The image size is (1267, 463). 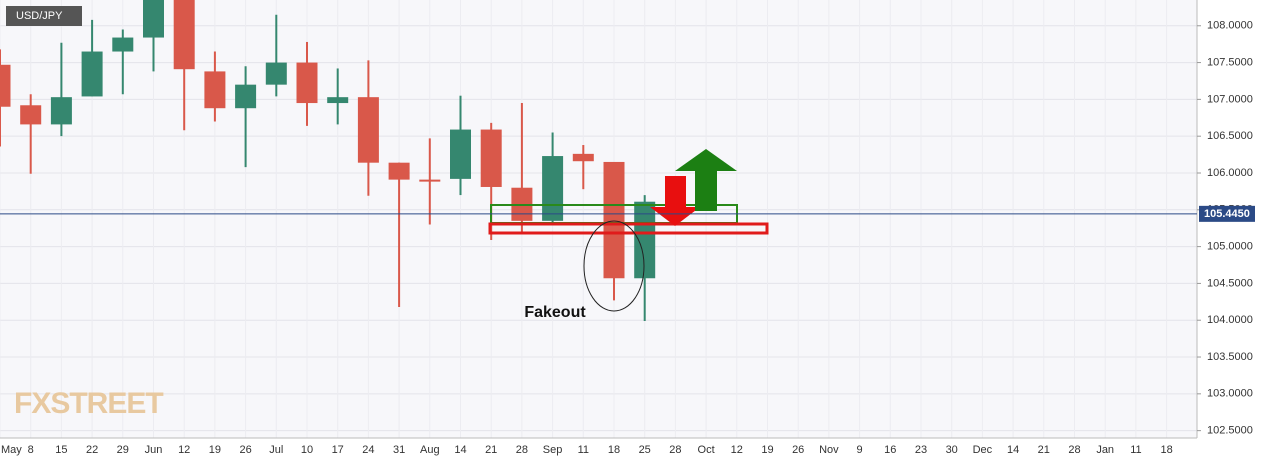 What do you see at coordinates (1230, 136) in the screenshot?
I see `y-tick-label: 106.5000` at bounding box center [1230, 136].